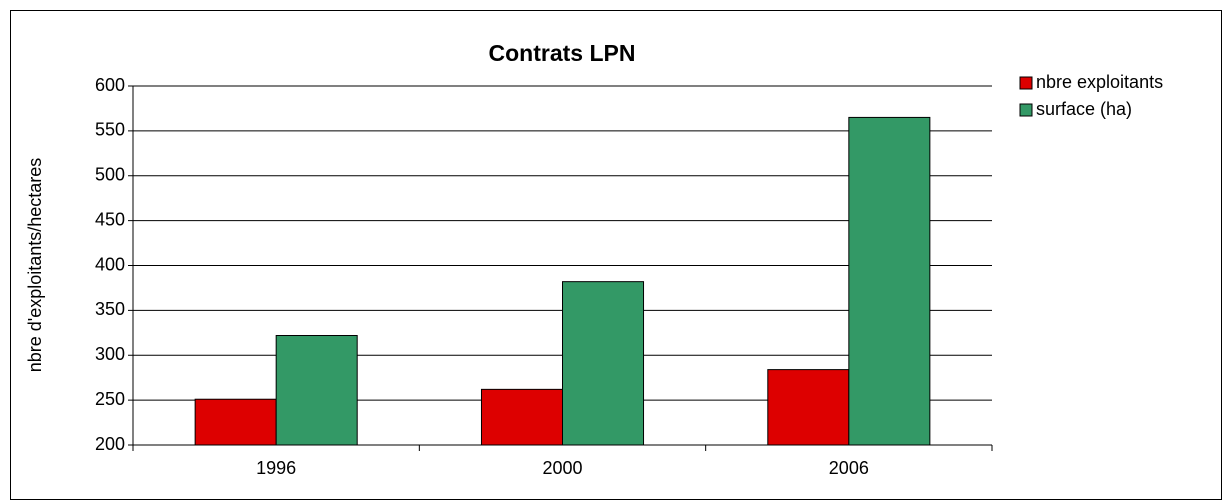 The height and width of the screenshot is (500, 1223). I want to click on y-tick-label: 550, so click(110, 130).